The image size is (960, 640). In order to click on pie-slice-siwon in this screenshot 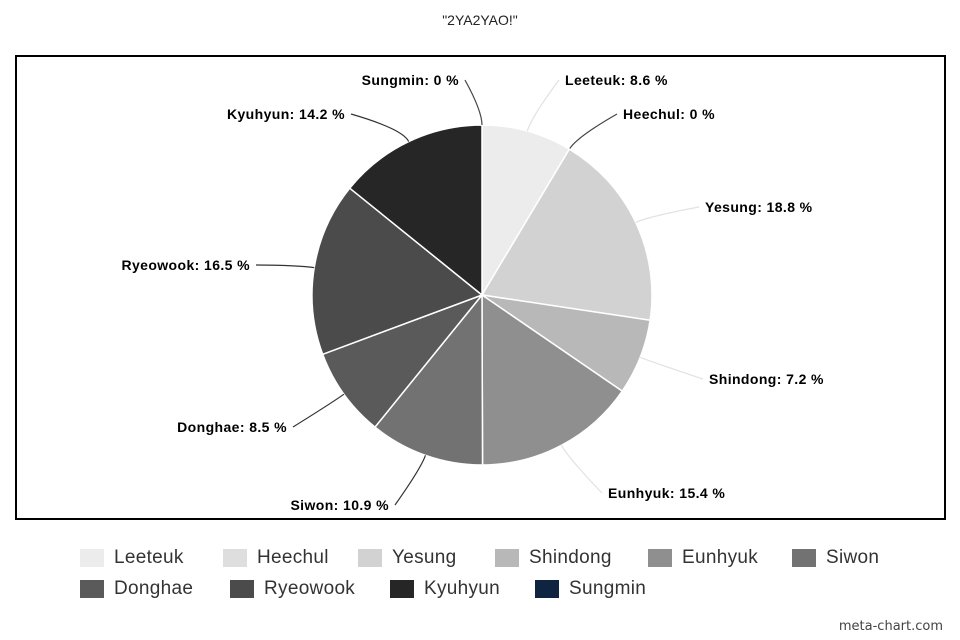, I will do `click(428, 379)`.